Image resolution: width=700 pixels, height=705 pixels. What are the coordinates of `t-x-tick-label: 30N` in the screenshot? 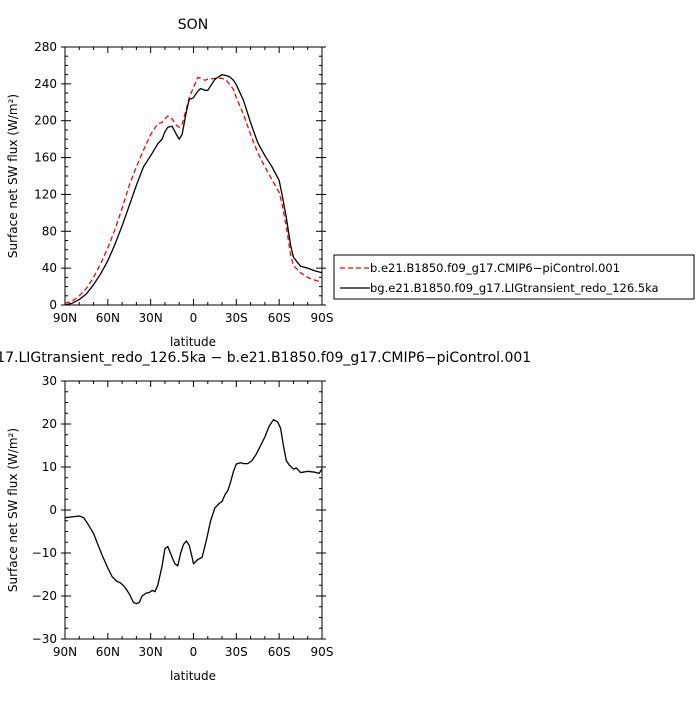 It's located at (151, 318).